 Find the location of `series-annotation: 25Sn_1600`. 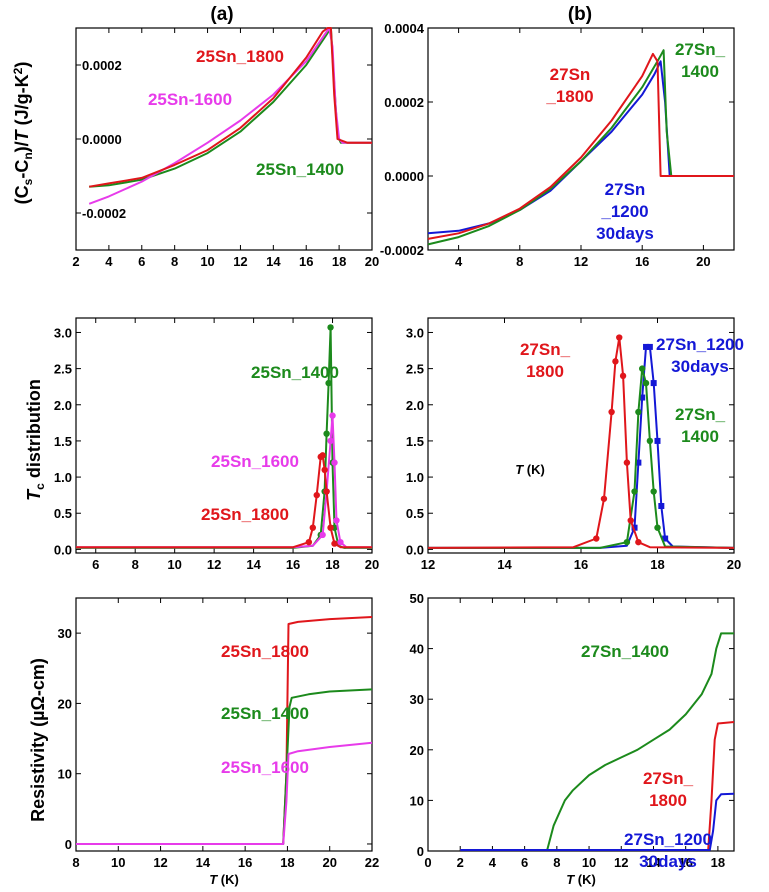

series-annotation: 25Sn_1600 is located at coordinates (255, 461).